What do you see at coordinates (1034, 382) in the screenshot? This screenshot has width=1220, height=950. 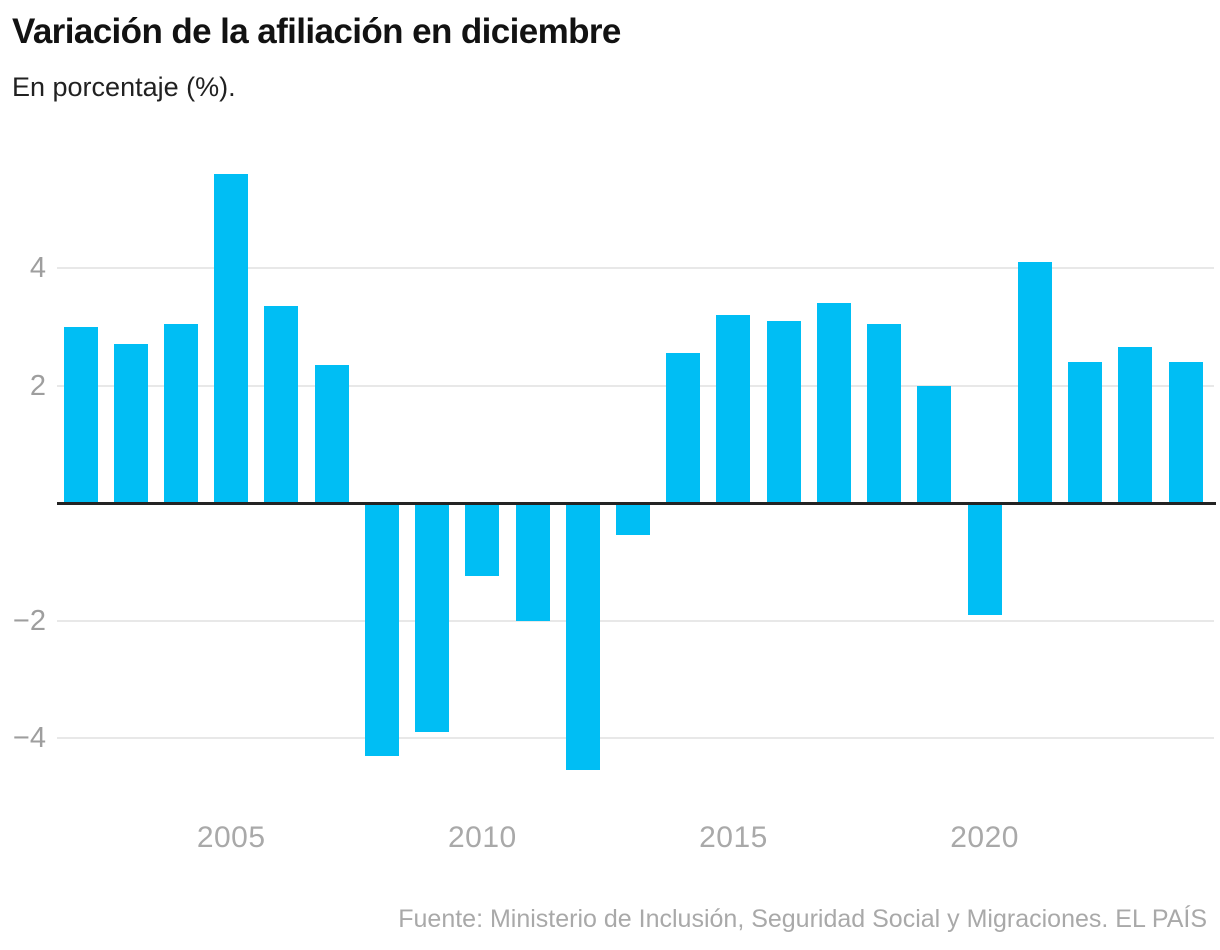 I see `bar-2021` at bounding box center [1034, 382].